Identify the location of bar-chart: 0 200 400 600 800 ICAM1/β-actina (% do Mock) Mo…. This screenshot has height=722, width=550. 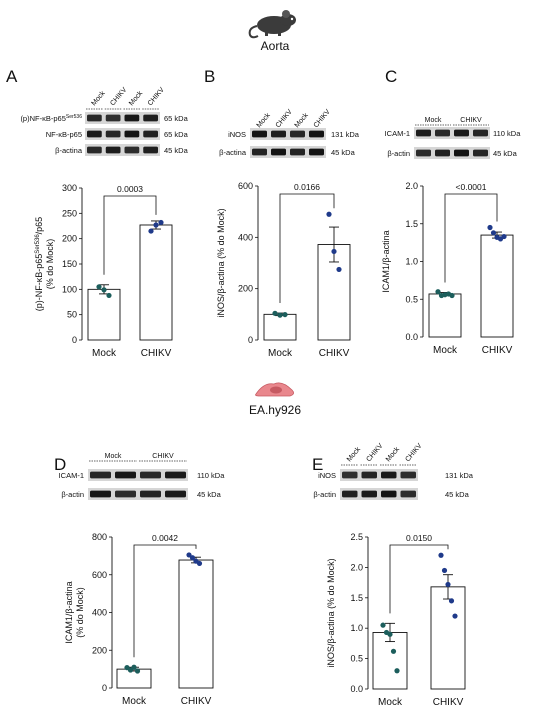
(139, 619).